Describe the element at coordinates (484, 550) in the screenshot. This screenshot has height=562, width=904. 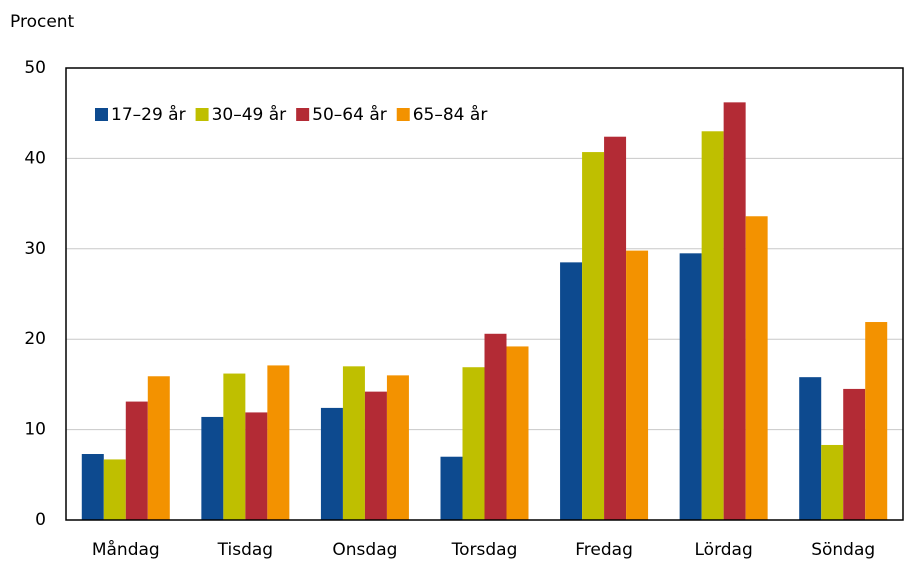
I see `x-tick-label: Torsdag` at that location.